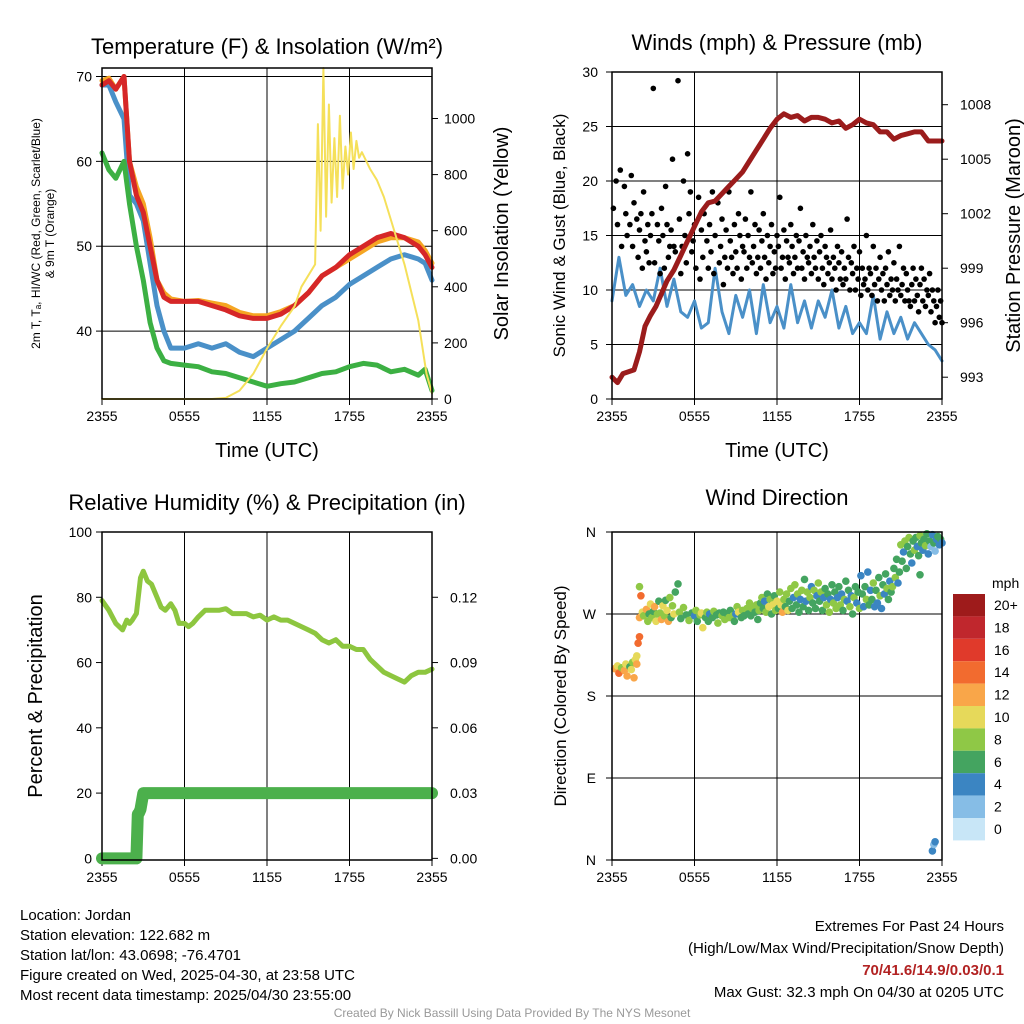 The width and height of the screenshot is (1024, 1024). I want to click on y-axis-label: Sonic Wind & Gust (Blue, Black), so click(559, 236).